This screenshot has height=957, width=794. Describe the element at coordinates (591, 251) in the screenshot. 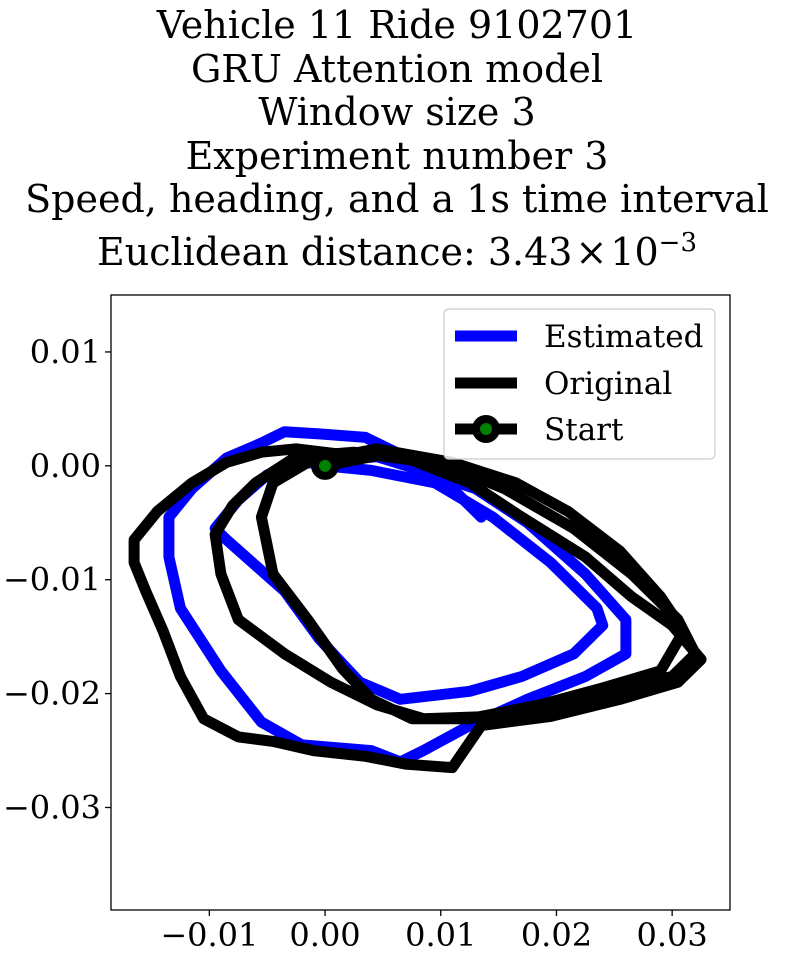

I see `distance-times: ×` at that location.